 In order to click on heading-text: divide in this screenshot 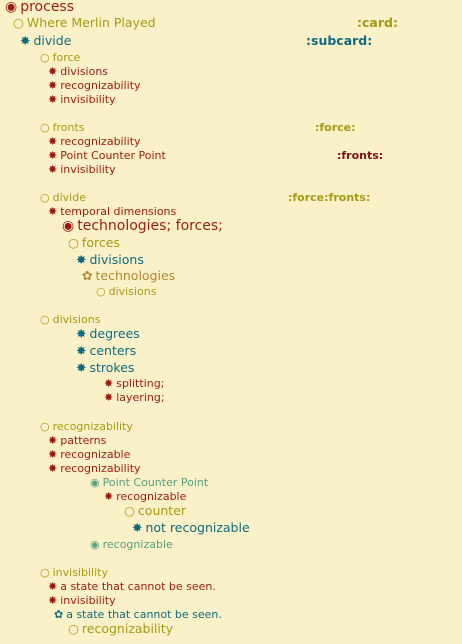, I will do `click(69, 197)`.